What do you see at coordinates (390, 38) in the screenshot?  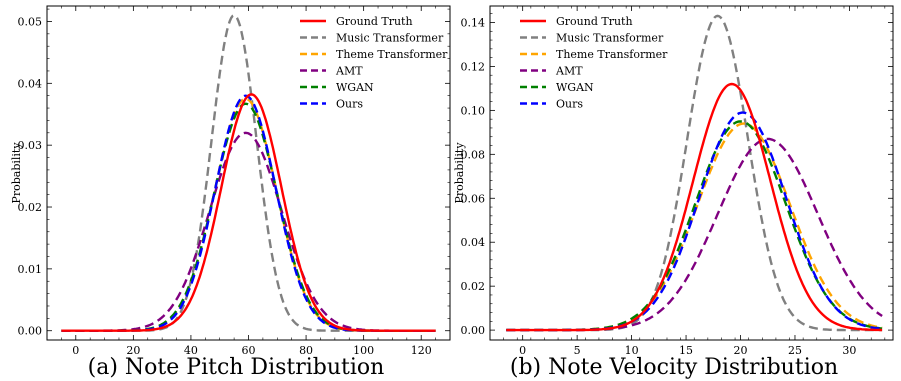 I see `pitch-legend-label-music-transformer: Music Transformer` at bounding box center [390, 38].